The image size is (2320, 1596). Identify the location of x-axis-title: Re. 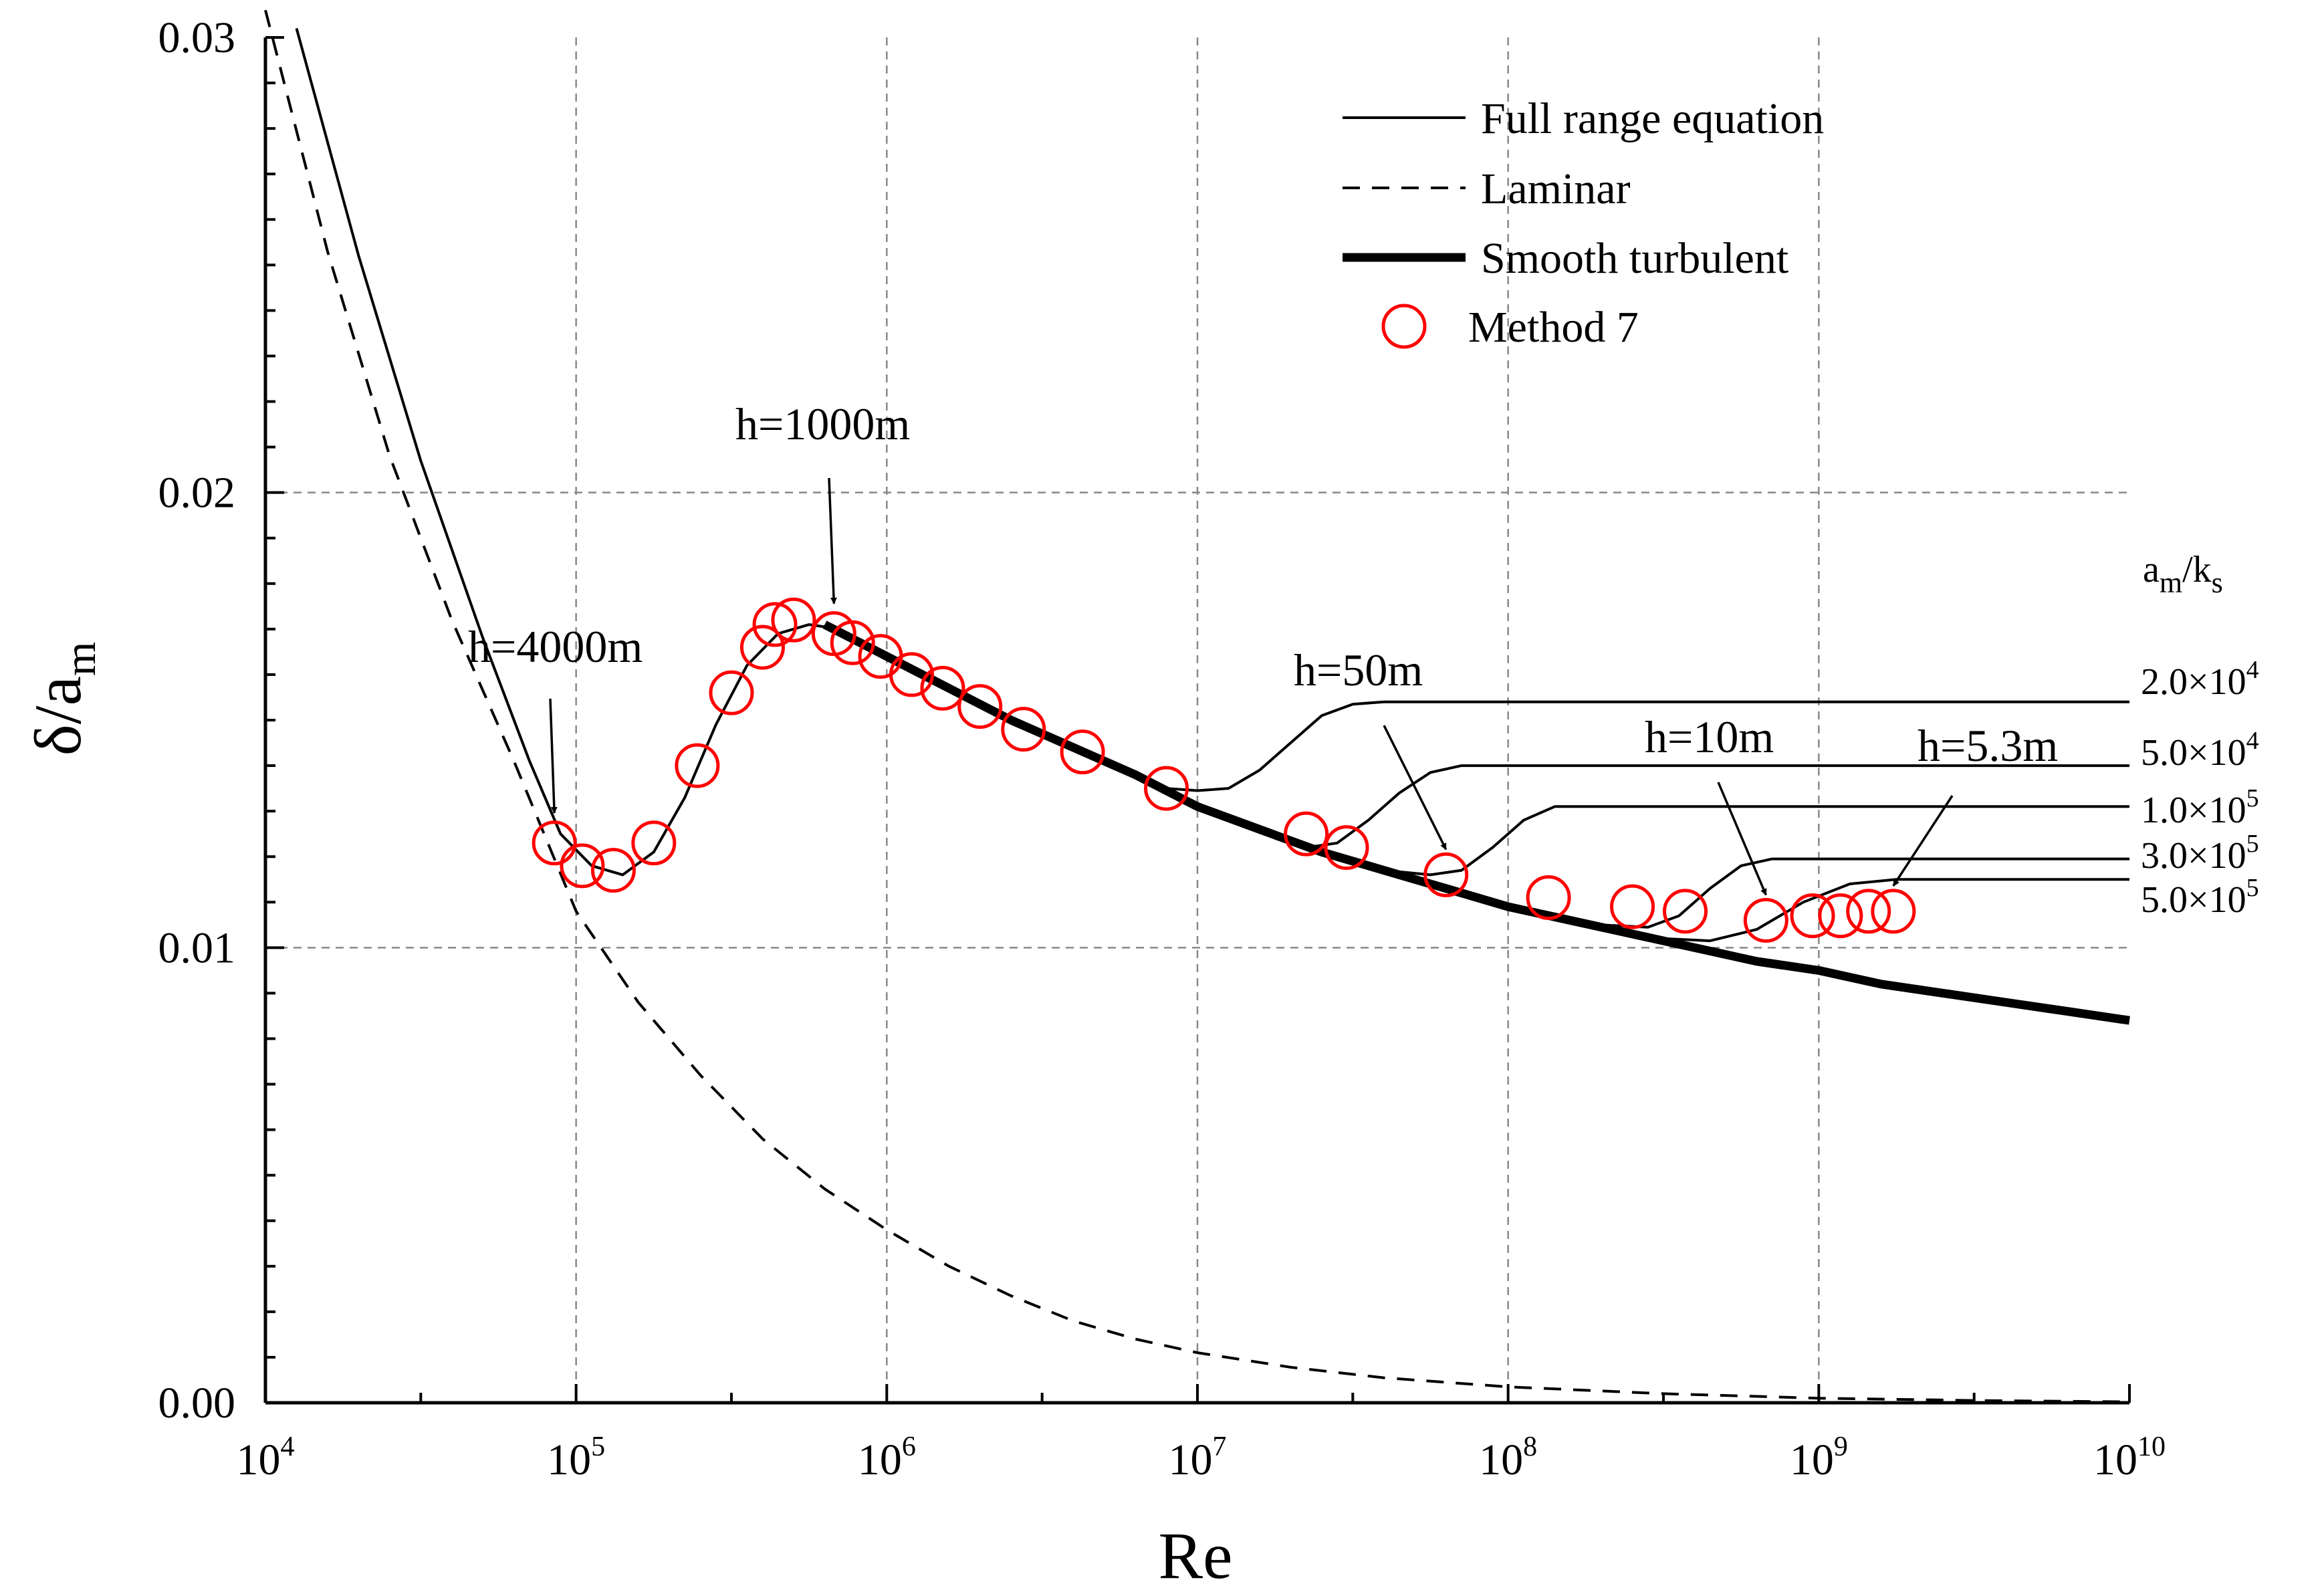
(1195, 1555).